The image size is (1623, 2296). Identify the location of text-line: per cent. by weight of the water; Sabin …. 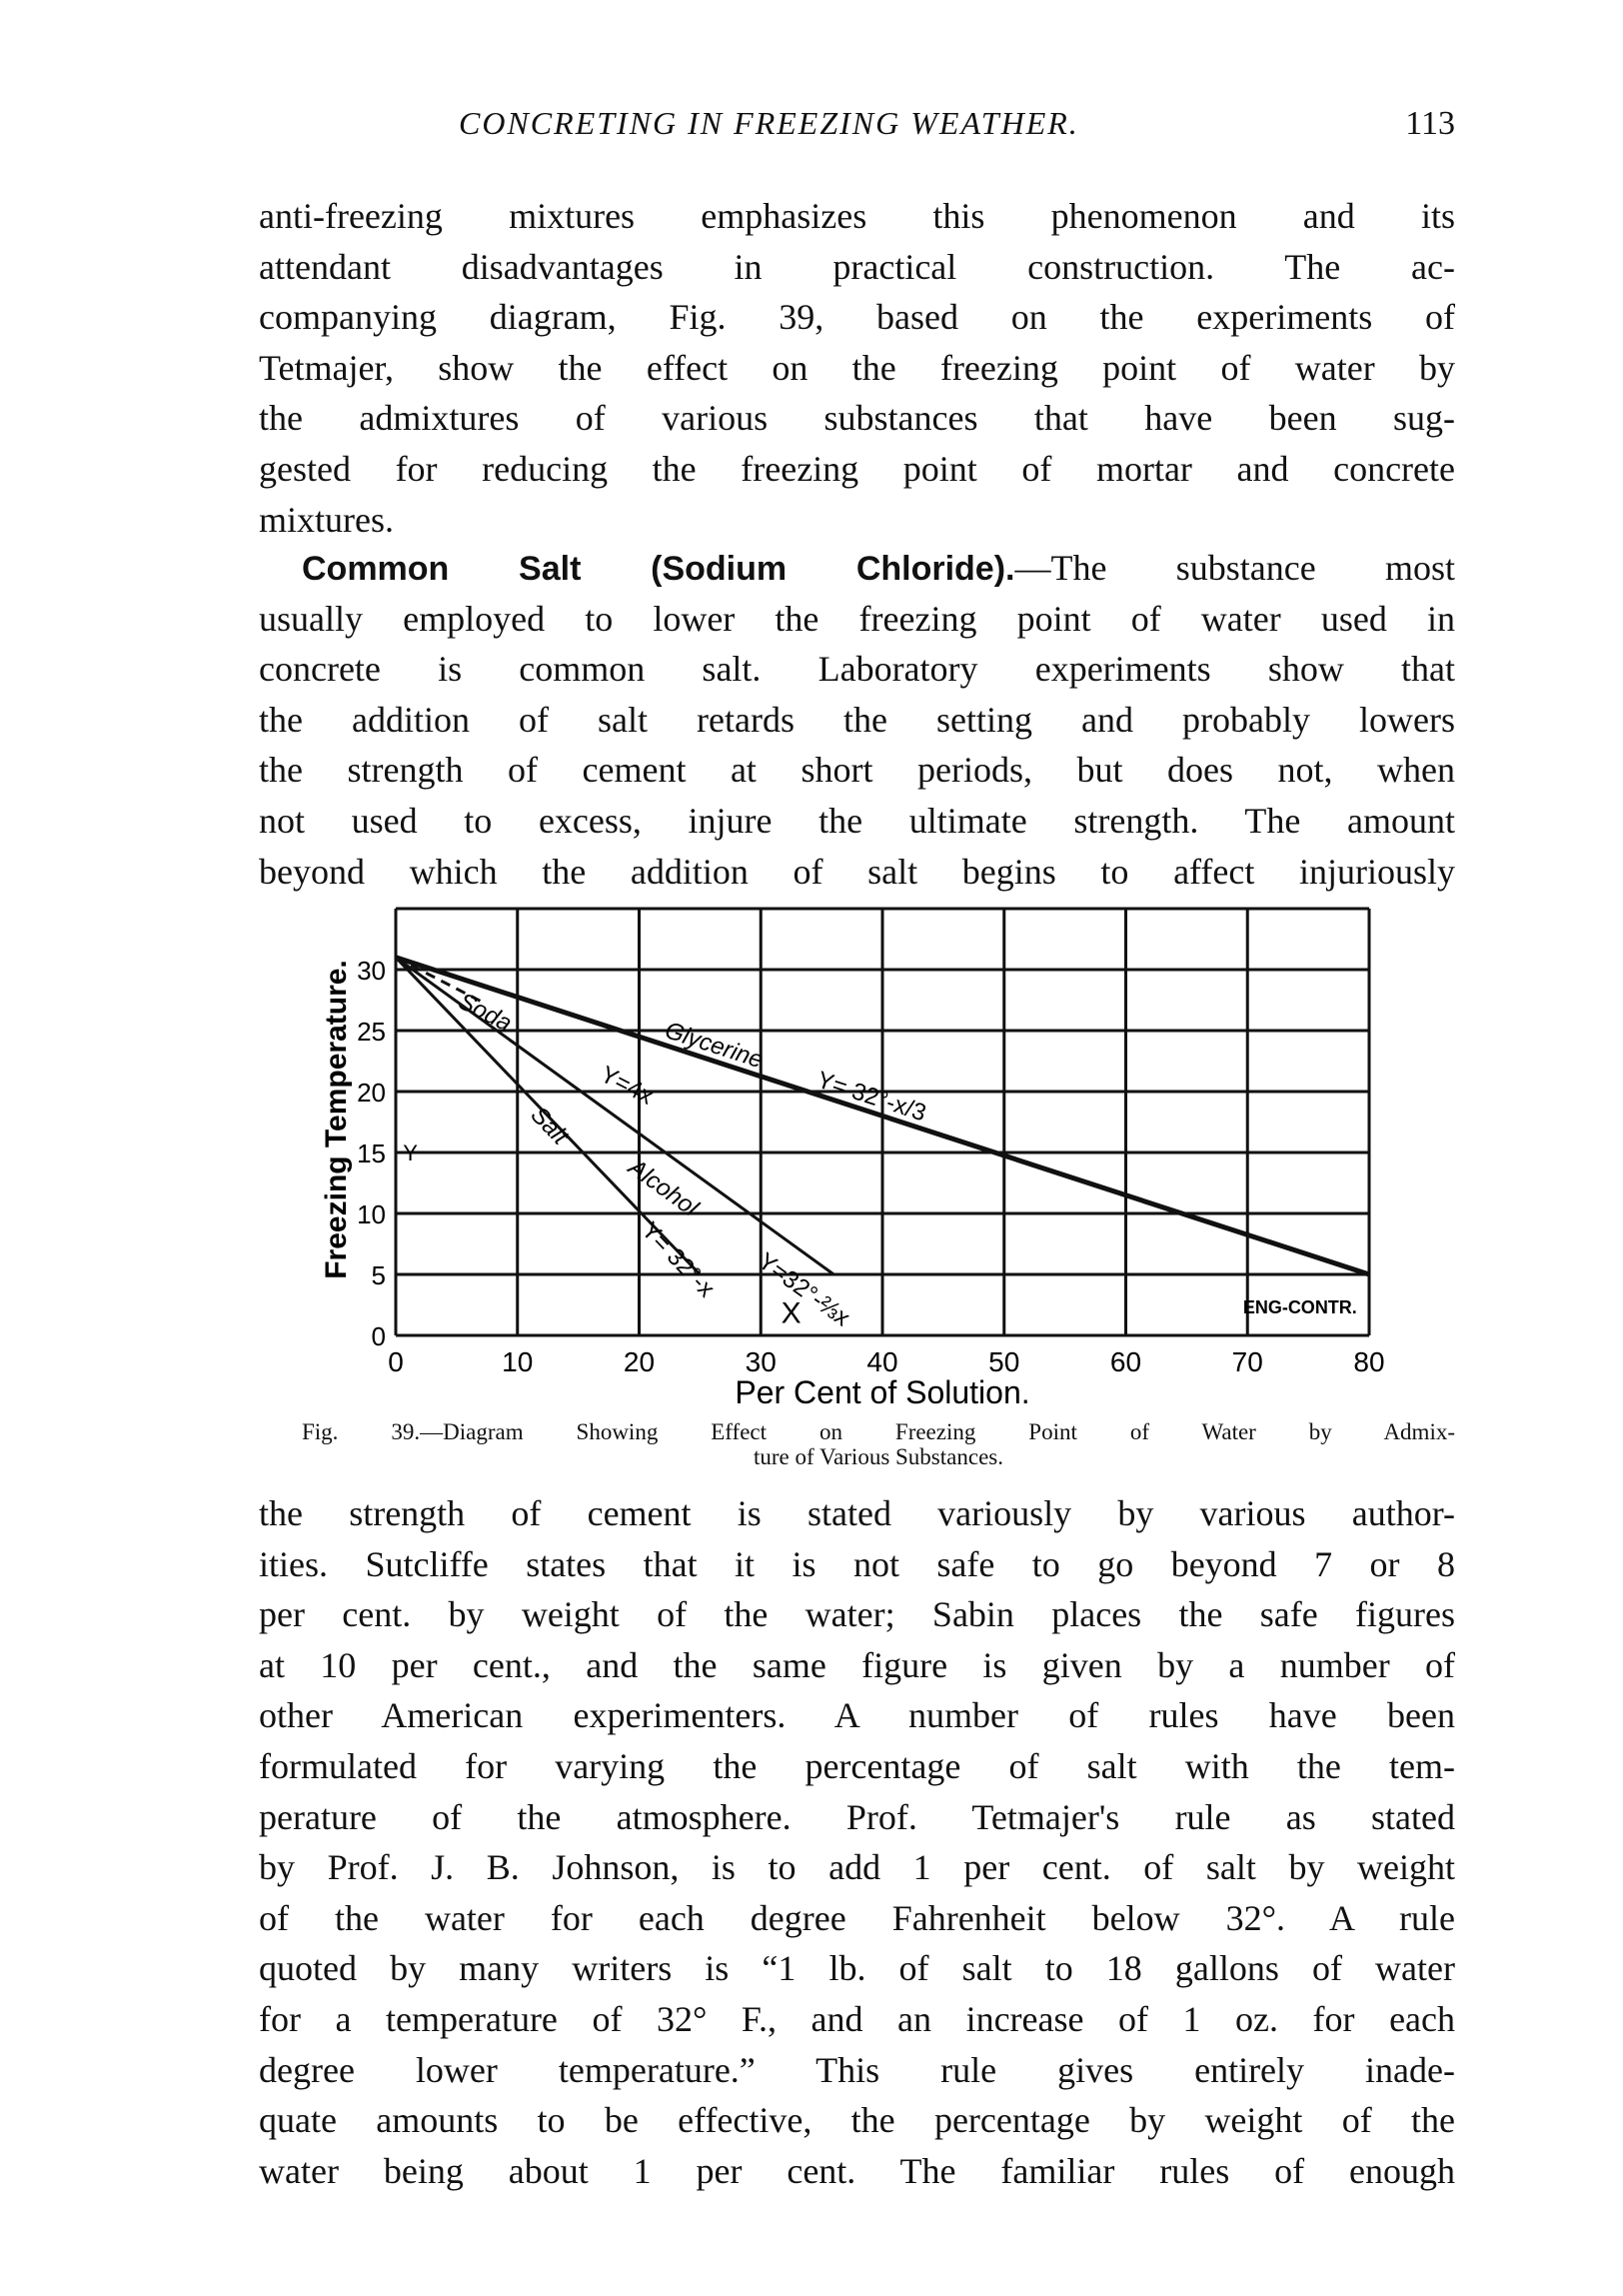
(857, 1615).